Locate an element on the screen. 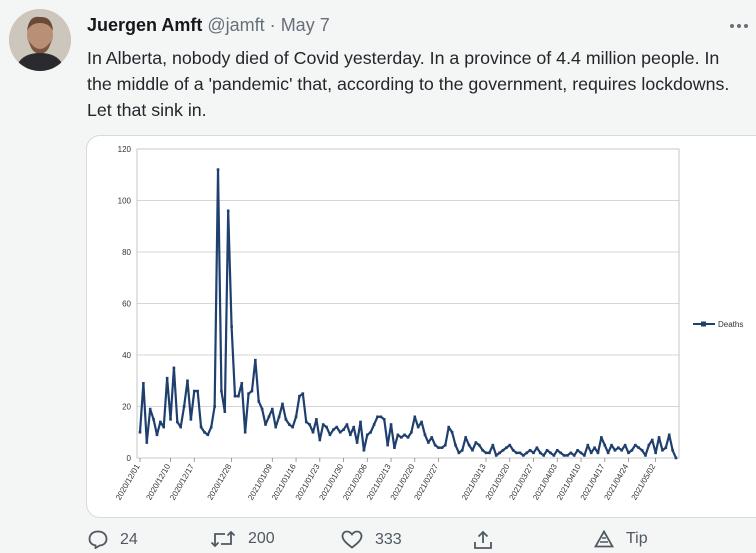 The image size is (756, 553). author-name: Juergen Amft is located at coordinates (145, 25).